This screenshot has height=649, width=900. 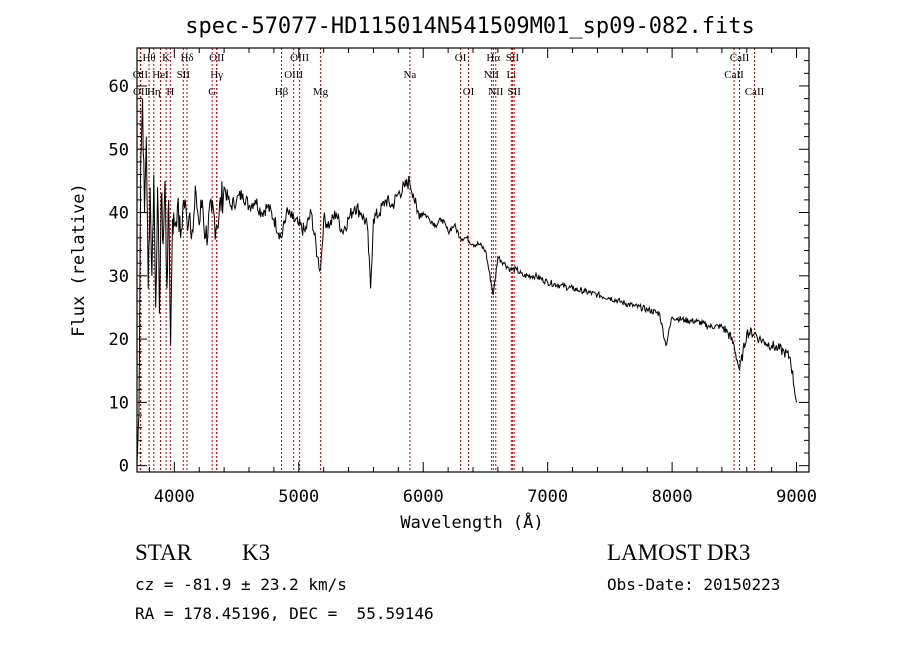 I want to click on y-tick-label: 0, so click(x=124, y=467).